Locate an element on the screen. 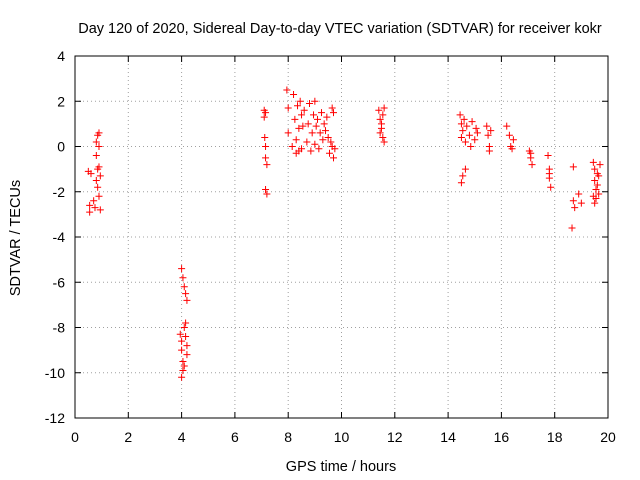 The image size is (640, 480). y-tick-label: -10 is located at coordinates (55, 373).